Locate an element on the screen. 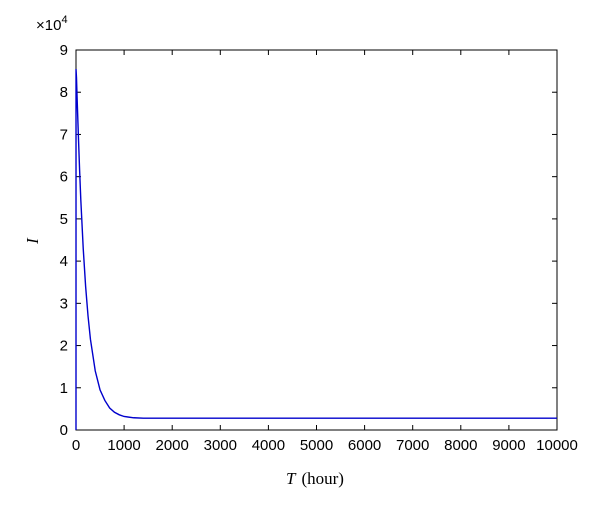  x-tick-label: 2000 is located at coordinates (172, 445).